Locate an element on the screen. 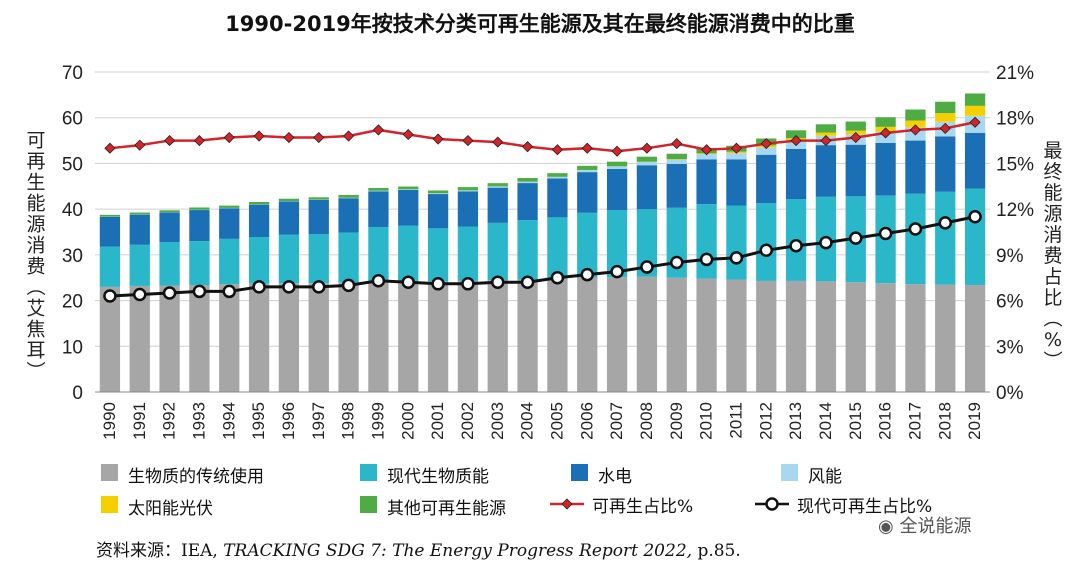  x-tick-label: 2008 is located at coordinates (646, 421).